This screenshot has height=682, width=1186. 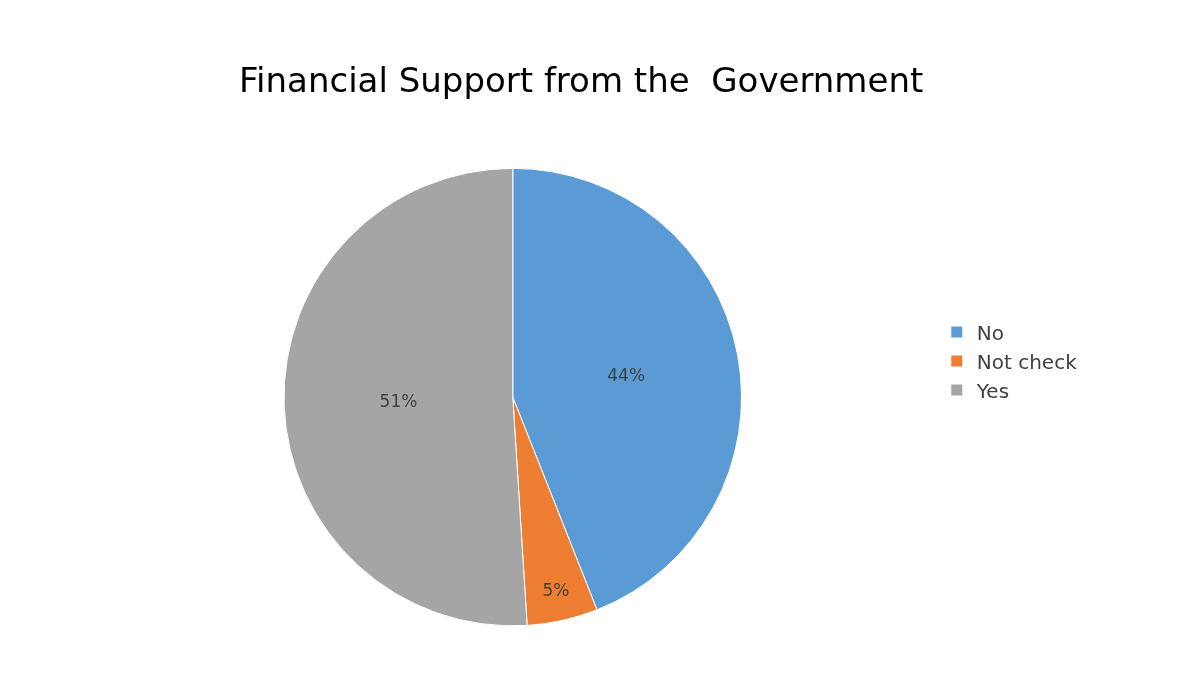 What do you see at coordinates (626, 375) in the screenshot?
I see `data-label: 44%` at bounding box center [626, 375].